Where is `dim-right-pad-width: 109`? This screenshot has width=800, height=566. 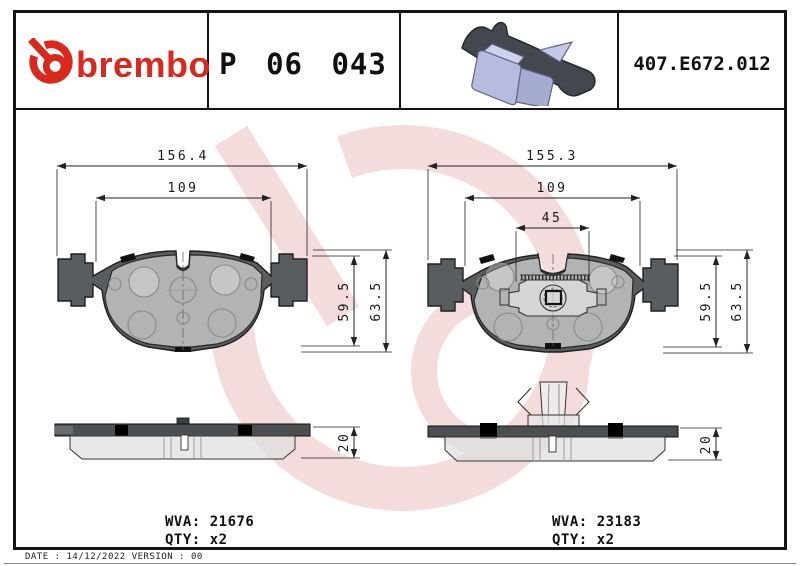
dim-right-pad-width: 109 is located at coordinates (552, 188).